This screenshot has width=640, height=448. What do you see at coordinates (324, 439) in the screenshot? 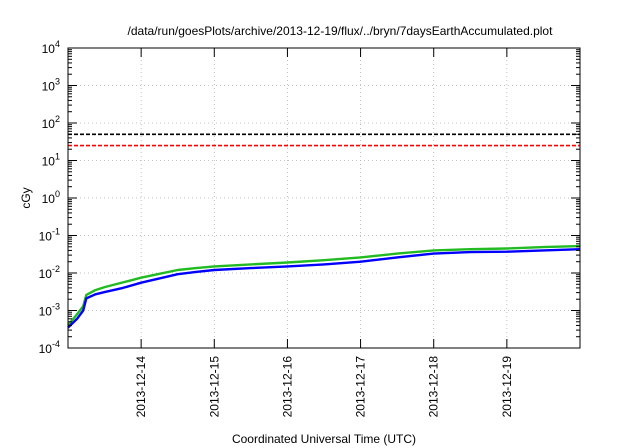
I see `x-axis-label: Coordinated Universal Time (UTC)` at bounding box center [324, 439].